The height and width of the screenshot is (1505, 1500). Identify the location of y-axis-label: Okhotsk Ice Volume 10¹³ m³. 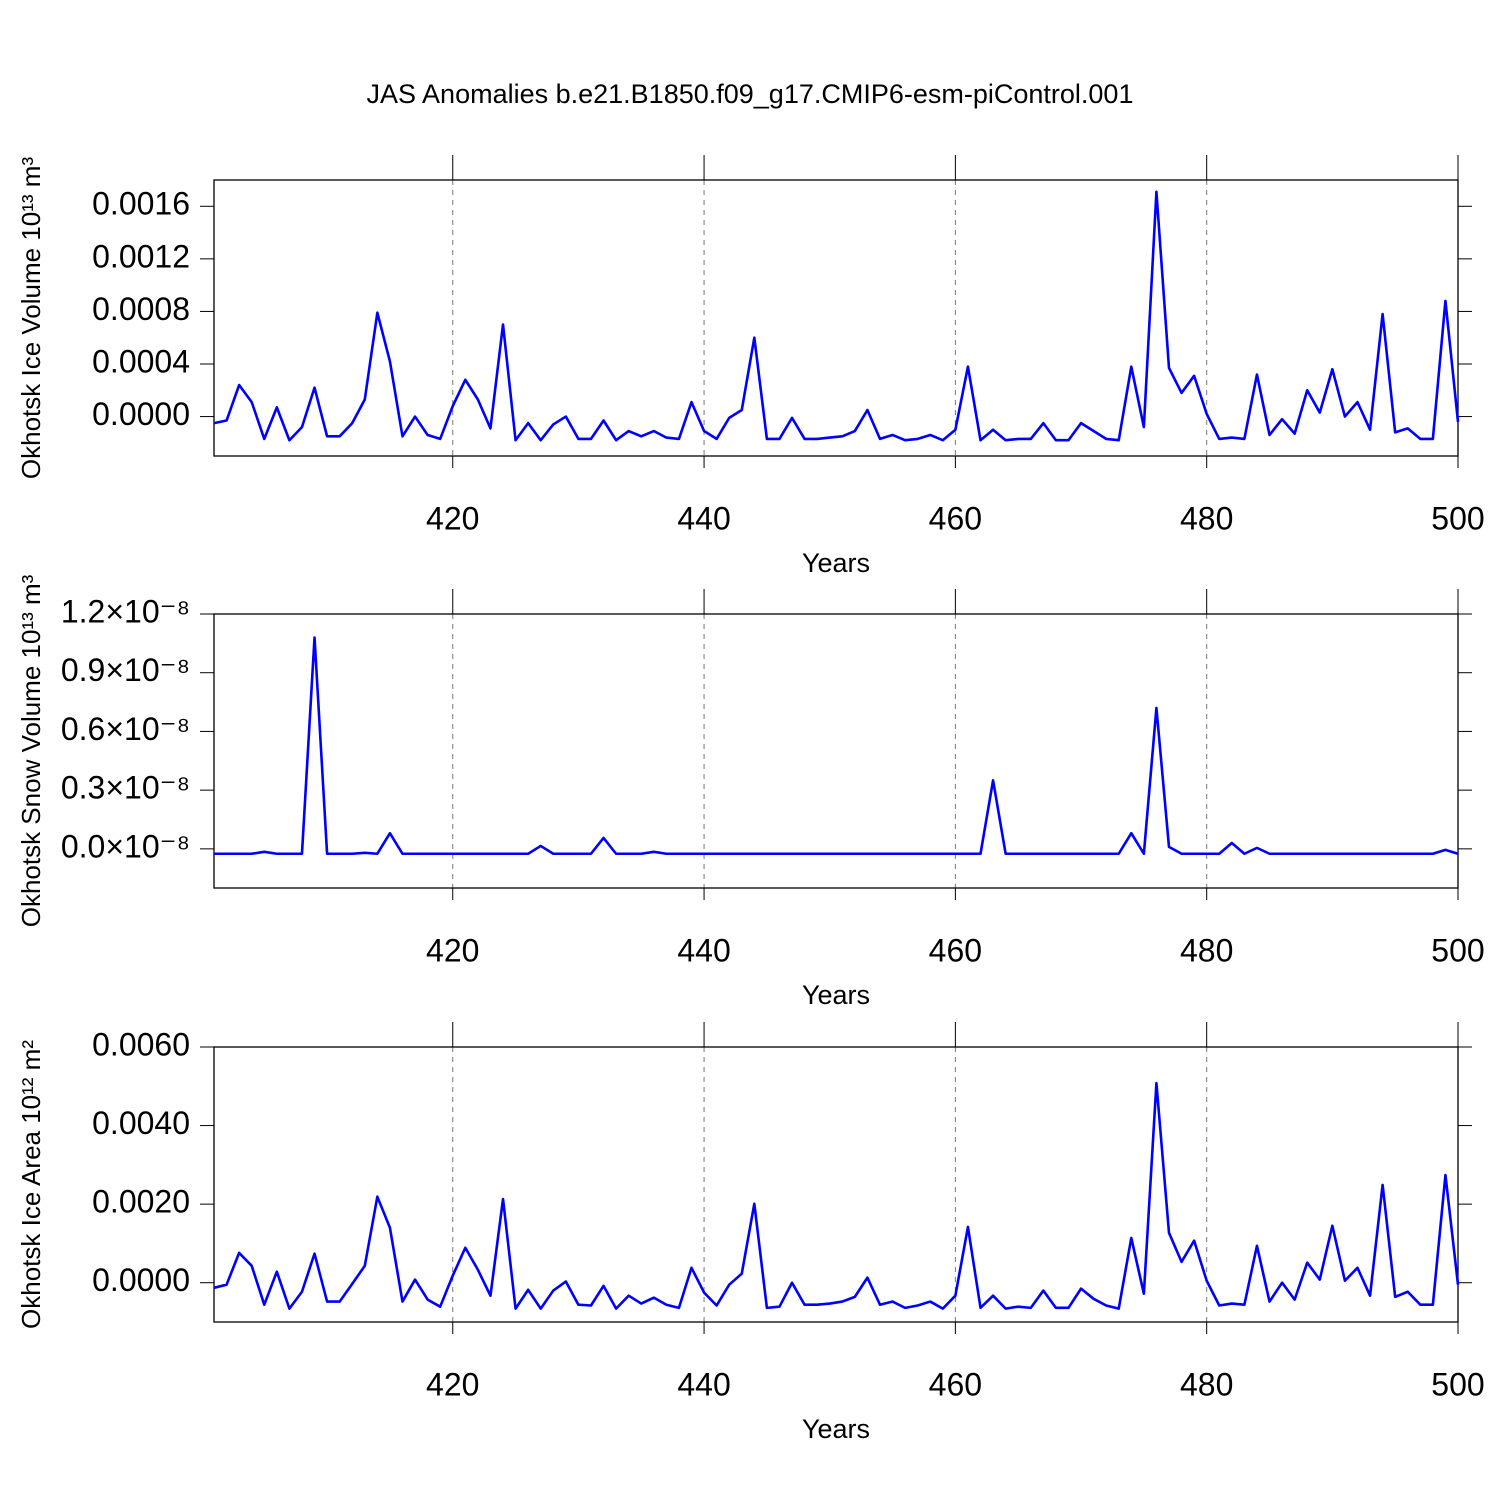
(31, 318).